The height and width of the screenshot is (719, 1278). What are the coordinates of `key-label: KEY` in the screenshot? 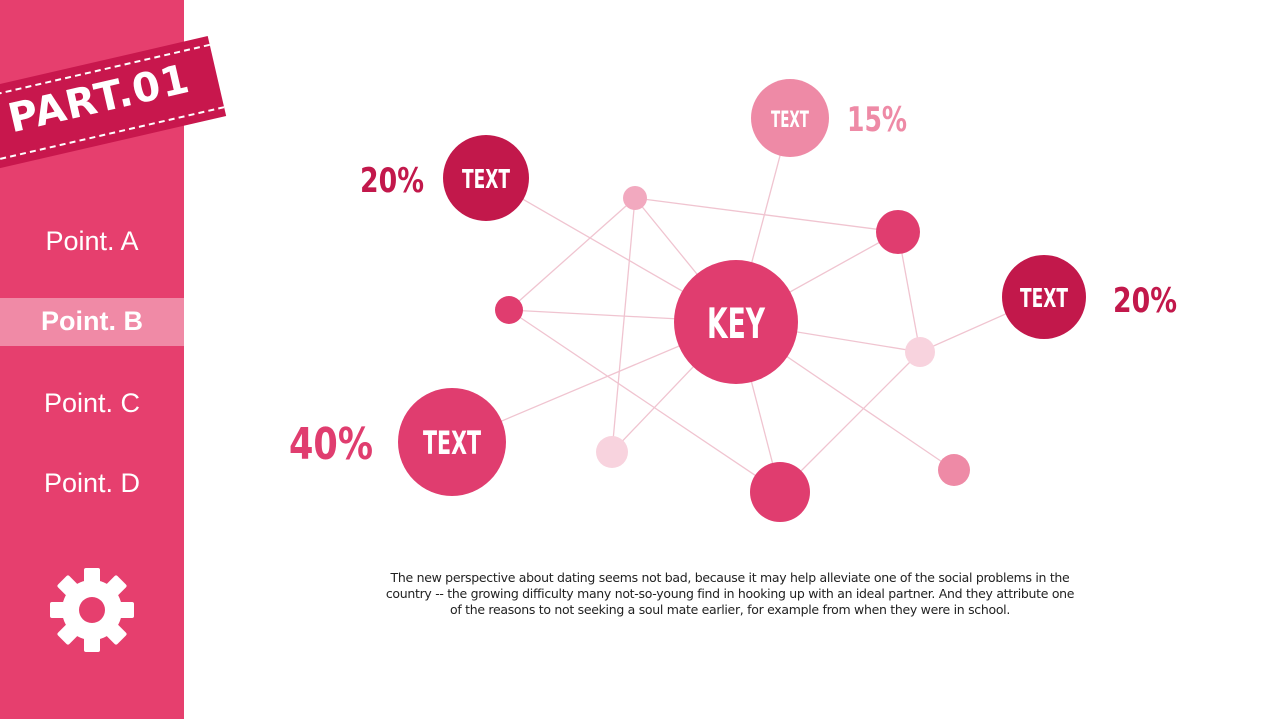 It's located at (736, 323).